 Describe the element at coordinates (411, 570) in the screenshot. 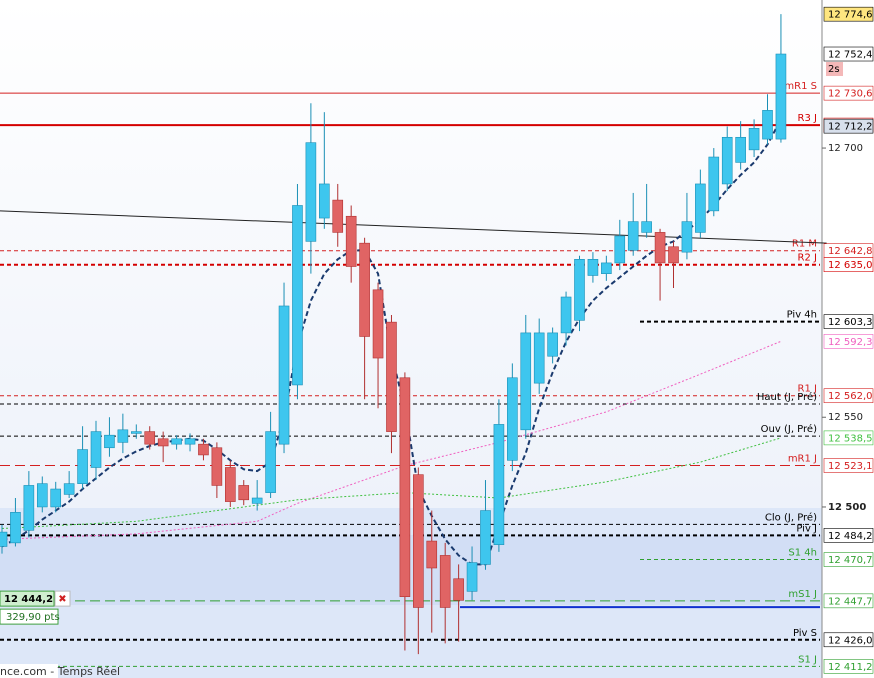

I see `zone-inner` at that location.